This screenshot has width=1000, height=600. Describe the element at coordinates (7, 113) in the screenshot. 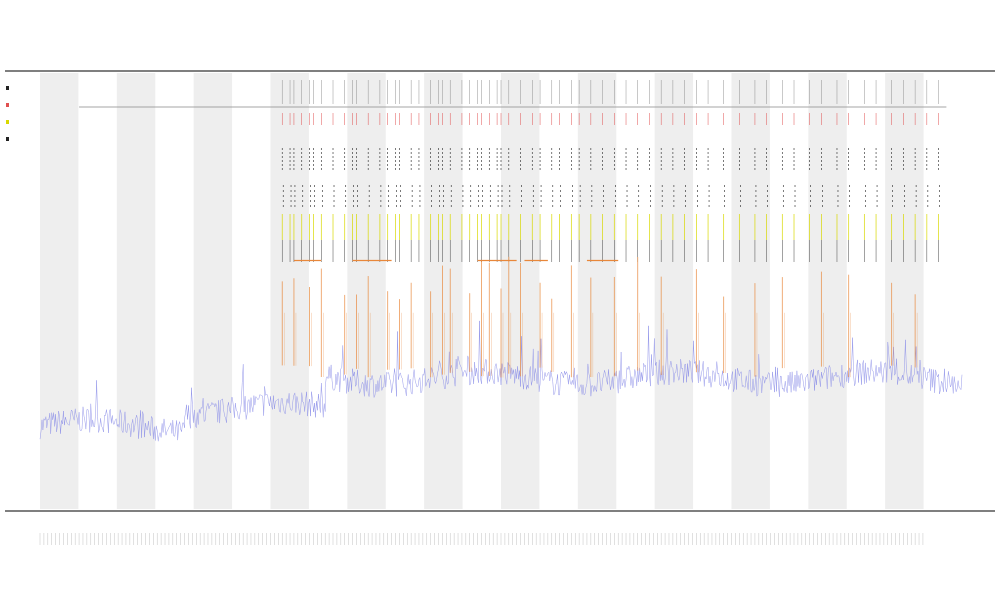

I see `legend` at that location.